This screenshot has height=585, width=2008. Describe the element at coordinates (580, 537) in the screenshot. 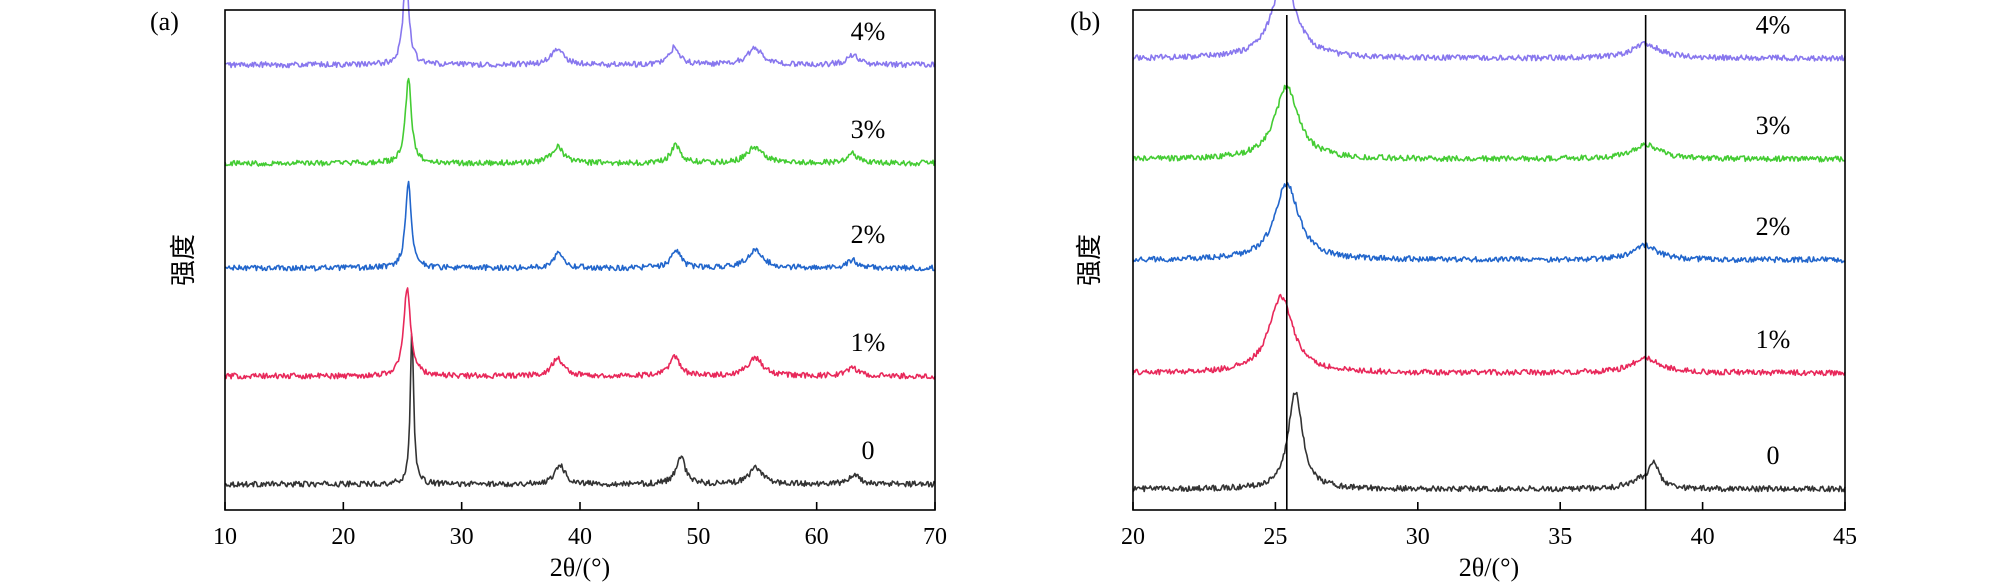

I see `x-tick-label-3: 40` at that location.